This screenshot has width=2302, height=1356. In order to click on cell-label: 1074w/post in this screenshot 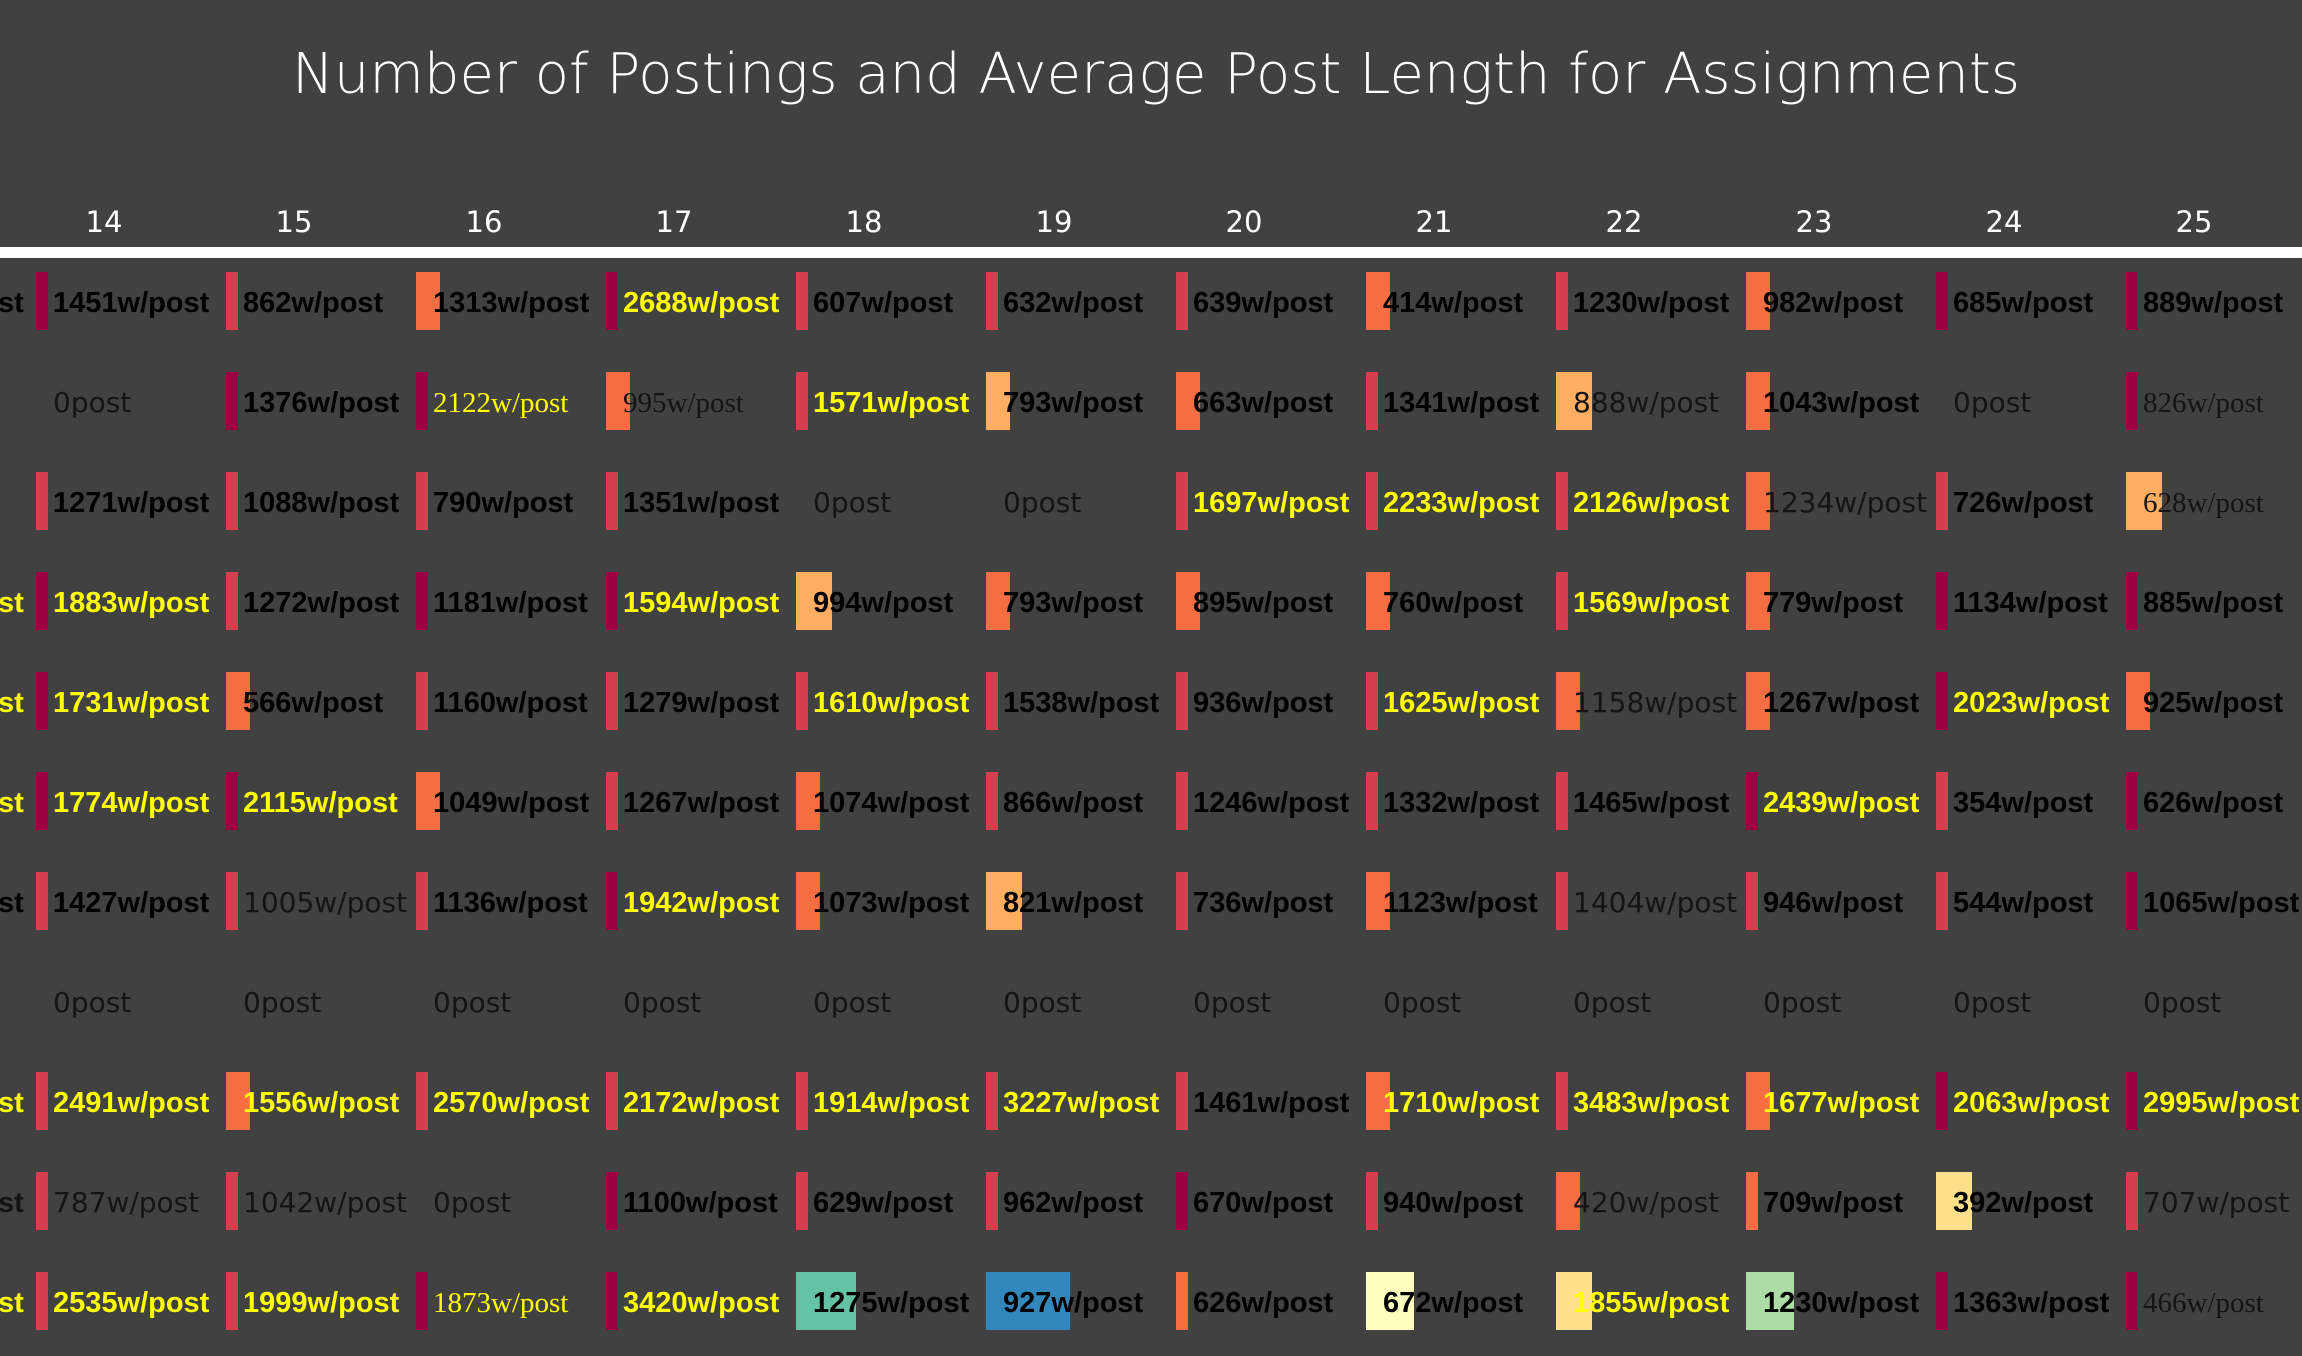, I will do `click(891, 803)`.